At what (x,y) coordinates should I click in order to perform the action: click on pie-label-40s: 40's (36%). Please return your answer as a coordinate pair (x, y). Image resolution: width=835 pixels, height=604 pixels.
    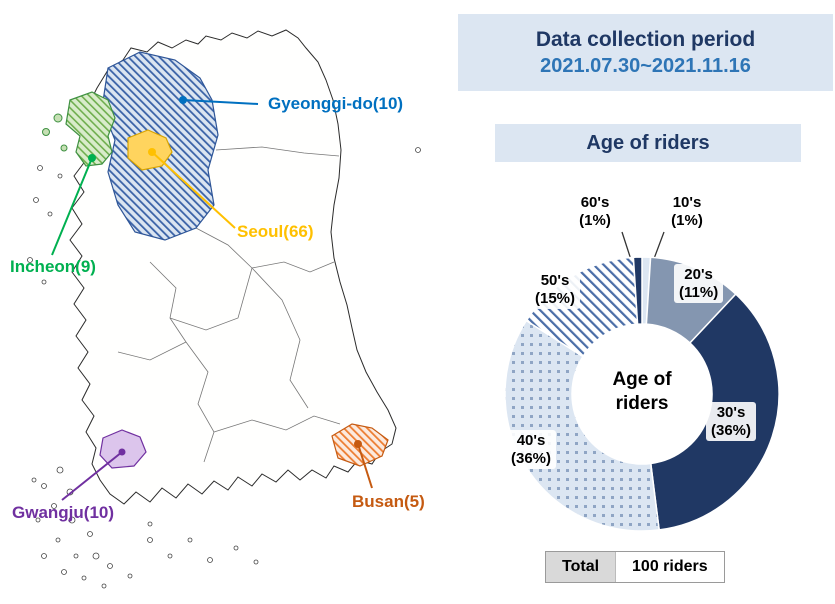
    Looking at the image, I should click on (531, 450).